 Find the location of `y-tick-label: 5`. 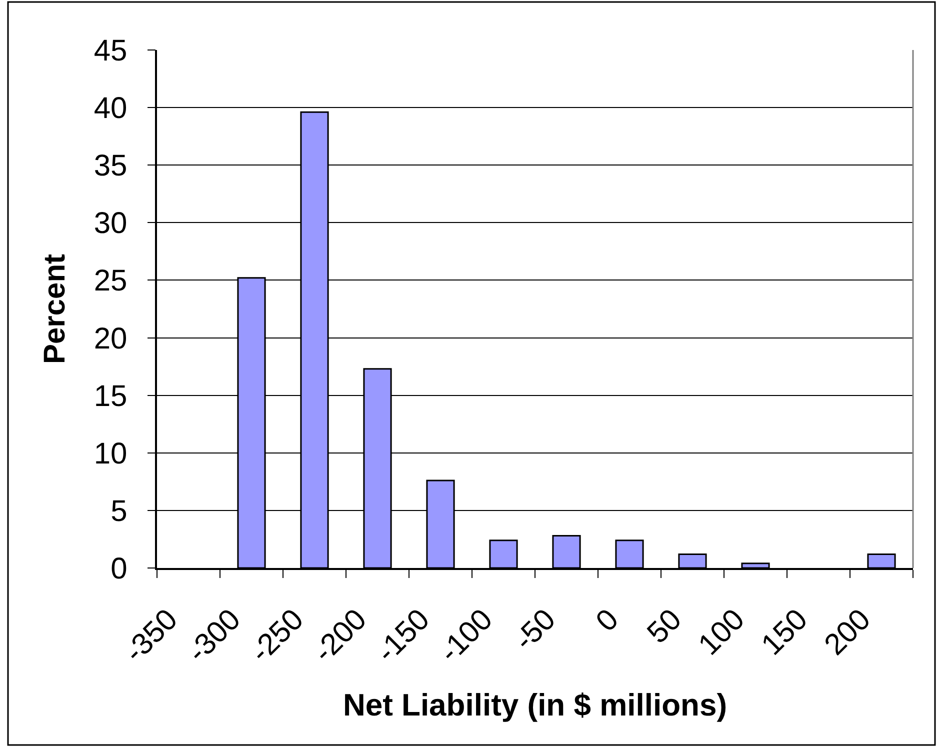

y-tick-label: 5 is located at coordinates (119, 511).